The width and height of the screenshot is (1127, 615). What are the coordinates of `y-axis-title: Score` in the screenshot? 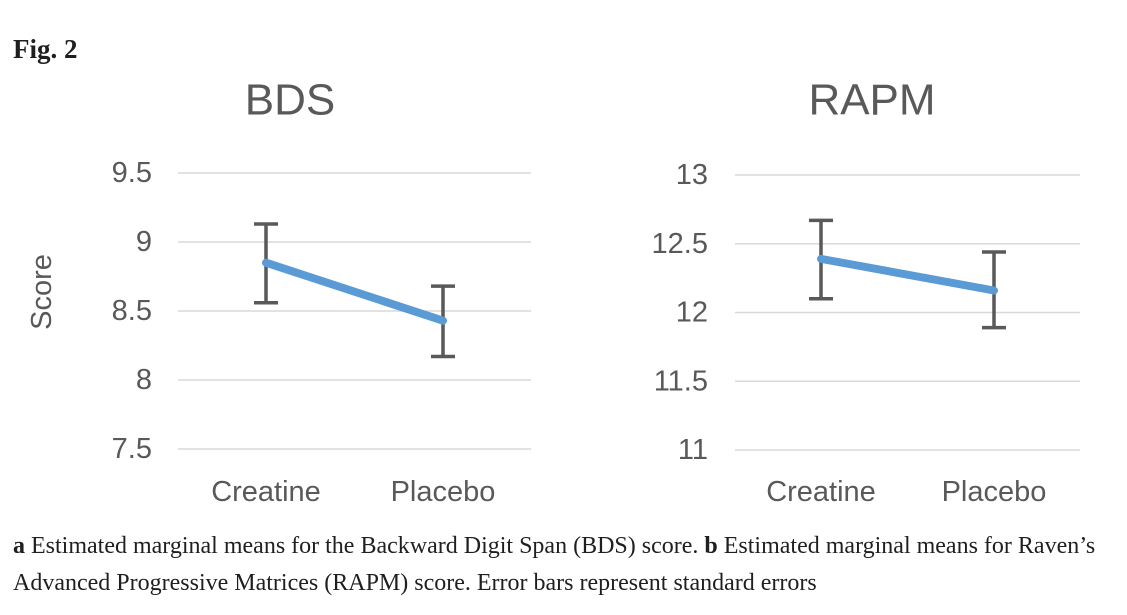 It's located at (42, 292).